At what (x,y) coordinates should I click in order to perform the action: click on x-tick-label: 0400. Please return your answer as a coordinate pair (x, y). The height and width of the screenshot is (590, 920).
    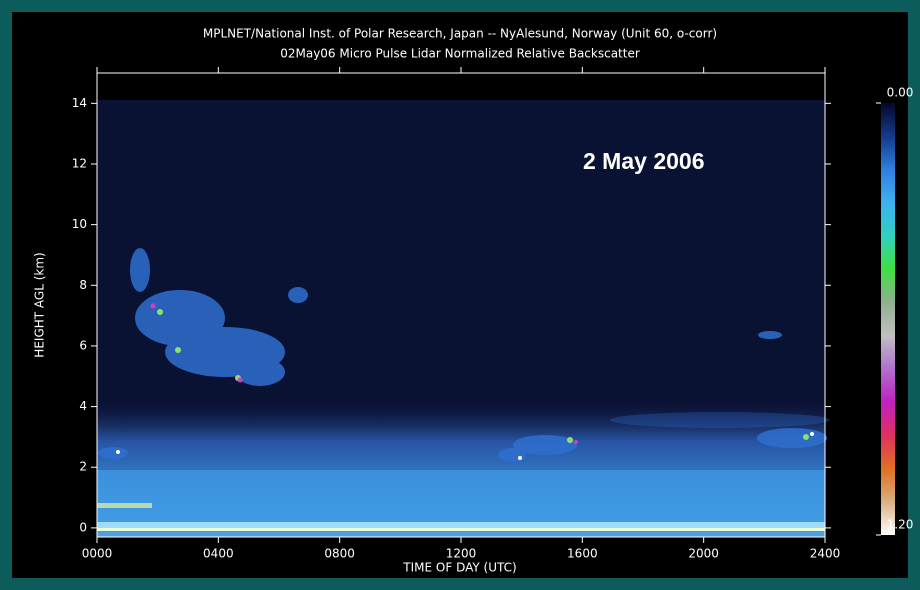
    Looking at the image, I should click on (218, 554).